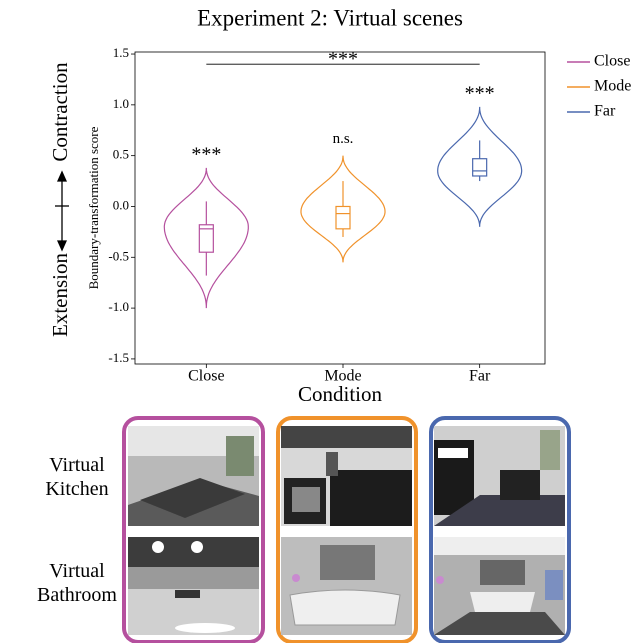 This screenshot has height=643, width=641. What do you see at coordinates (121, 52) in the screenshot?
I see `y-tick-label: 1.5` at bounding box center [121, 52].